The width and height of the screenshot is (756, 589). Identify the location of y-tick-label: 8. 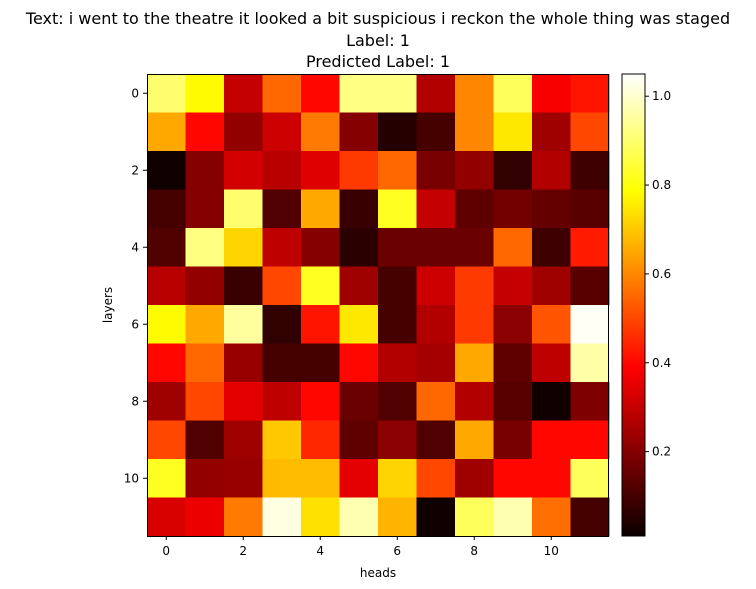
(135, 401).